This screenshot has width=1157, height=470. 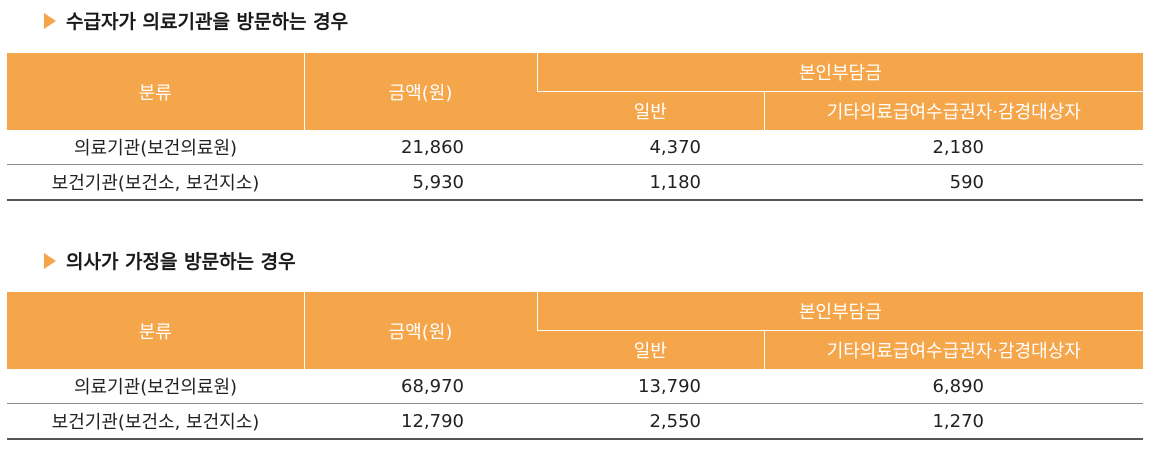 I want to click on table-row: 보건기관(보건소, 보건지소) 12,790 2,550 1,270, so click(x=575, y=421).